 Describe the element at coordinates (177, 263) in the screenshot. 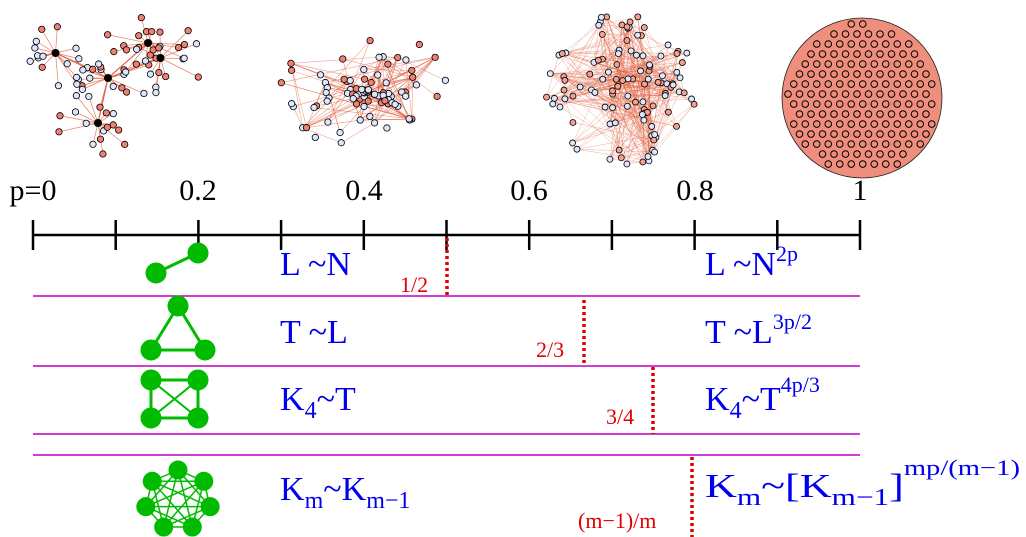

I see `motif-edge` at that location.